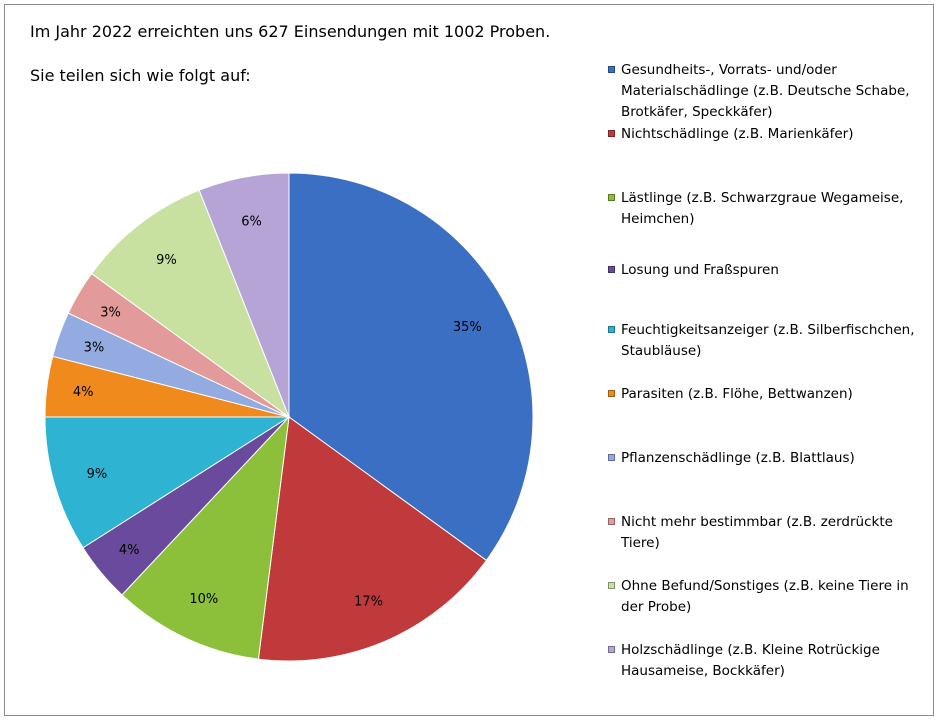  I want to click on legend-item: Parasiten (z.B. Flöhe, Bettwanzen), so click(765, 394).